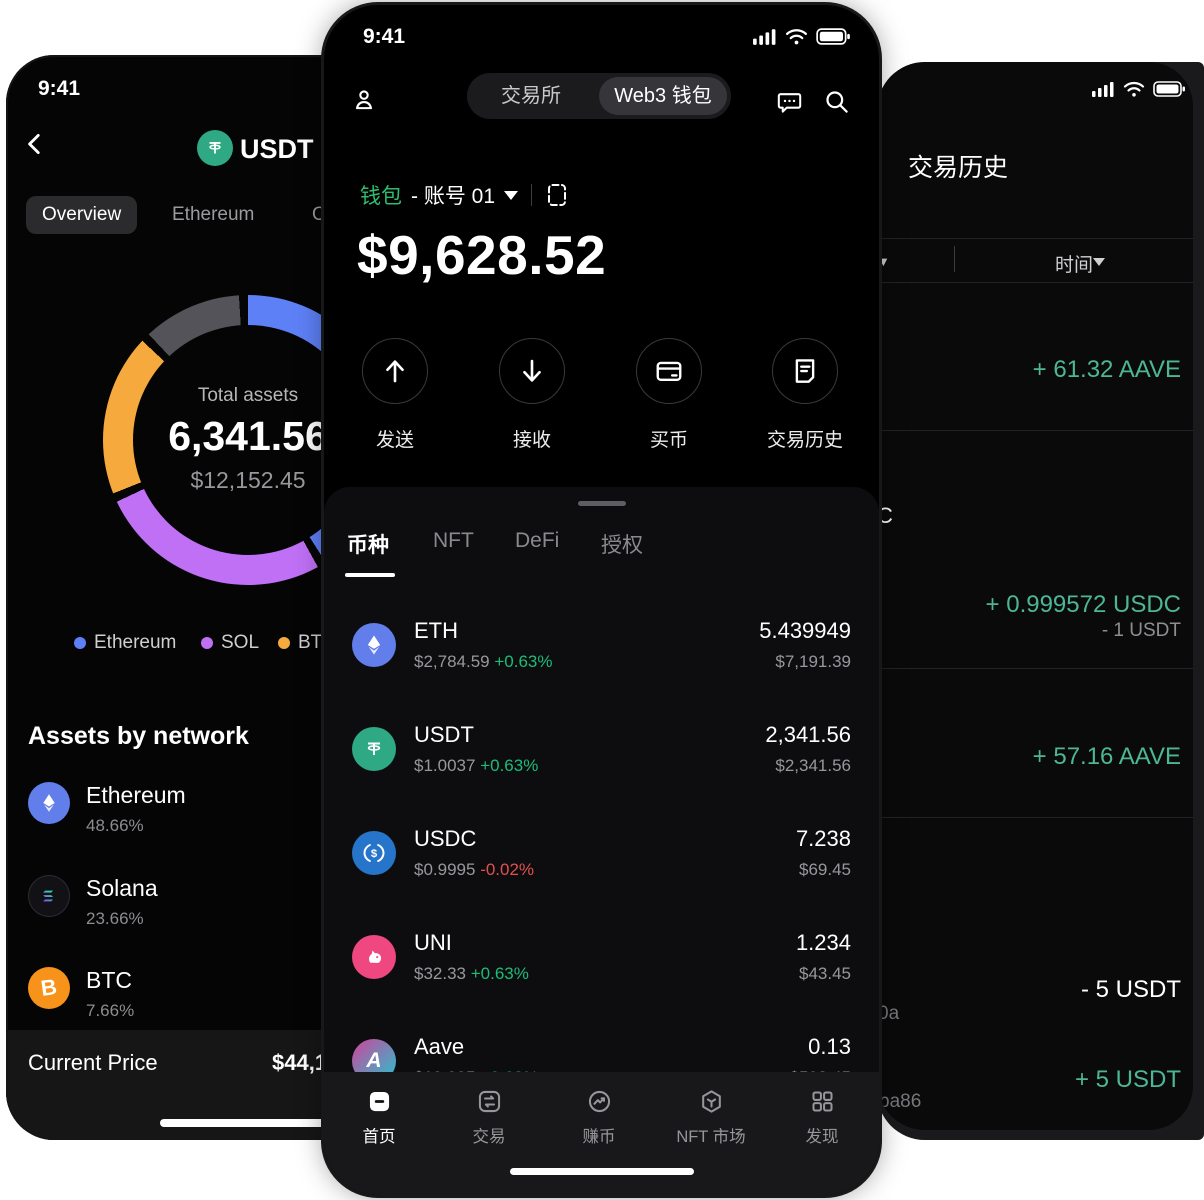 The height and width of the screenshot is (1200, 1204). I want to click on back-button, so click(35, 144).